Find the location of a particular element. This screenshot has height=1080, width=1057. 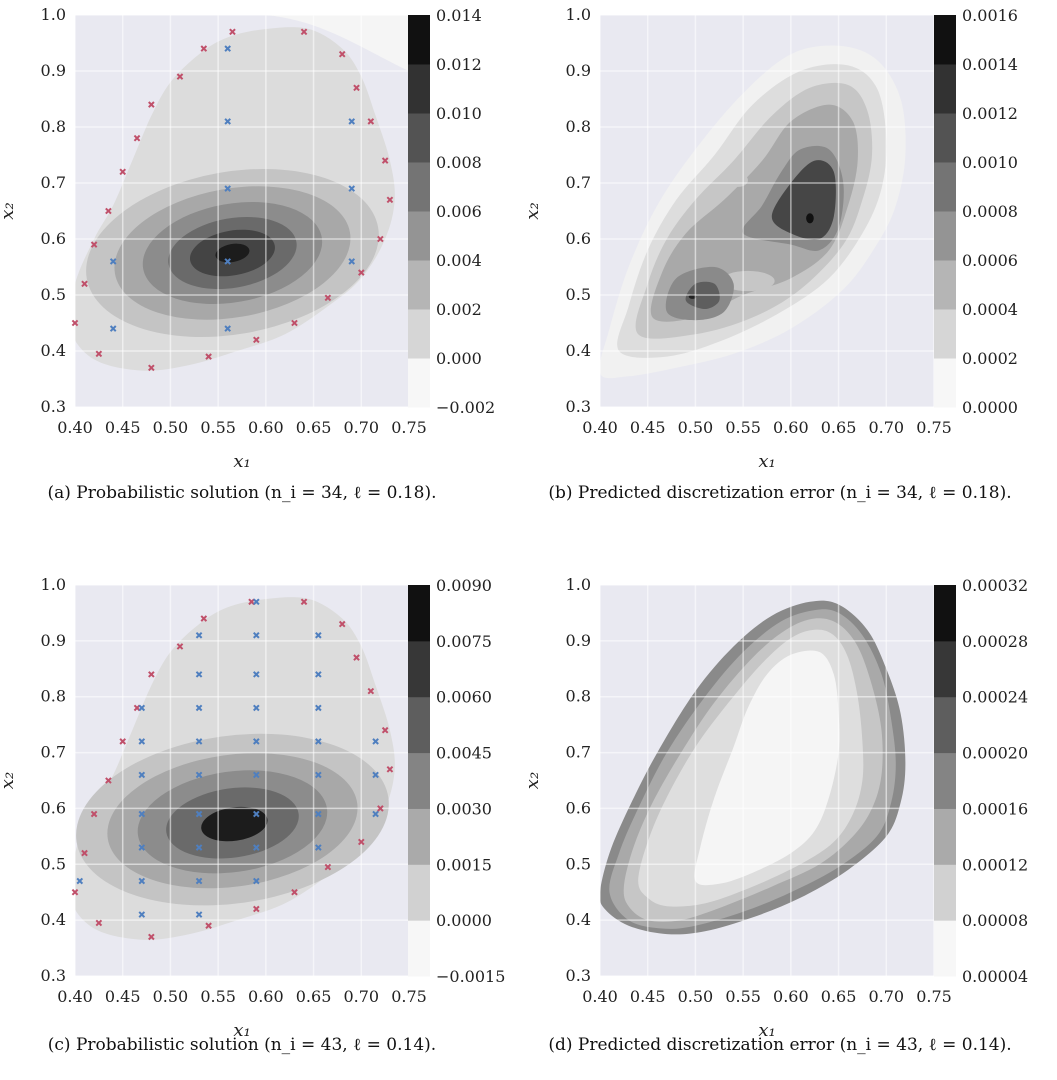

colorbar-tick-label: 0.004 is located at coordinates (459, 260).